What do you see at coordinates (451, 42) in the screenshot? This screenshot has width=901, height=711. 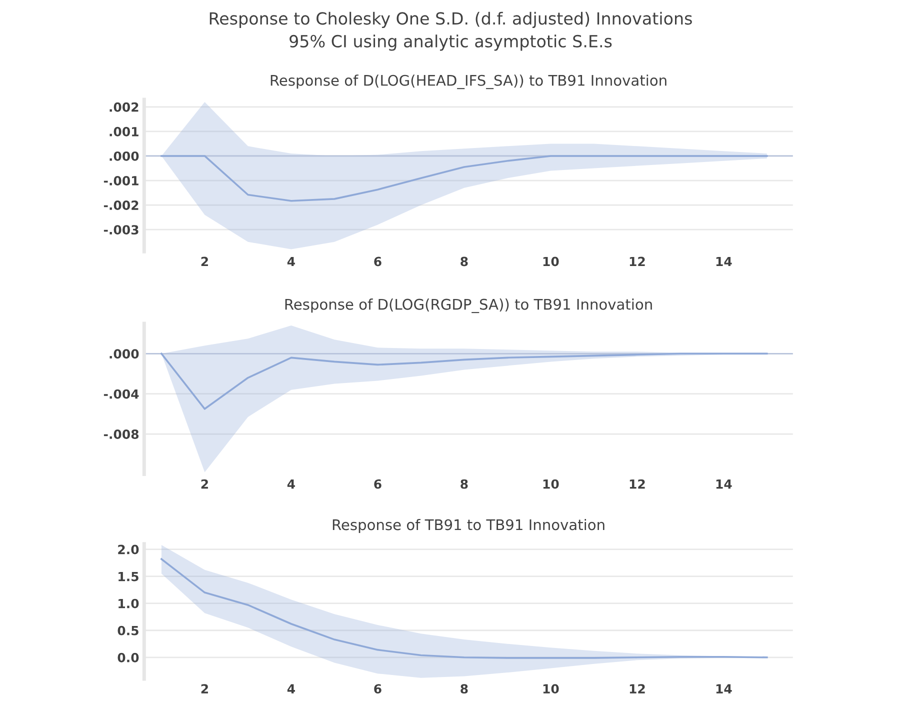 I see `text: 95% CI using analytic asymptotic S.E.s` at bounding box center [451, 42].